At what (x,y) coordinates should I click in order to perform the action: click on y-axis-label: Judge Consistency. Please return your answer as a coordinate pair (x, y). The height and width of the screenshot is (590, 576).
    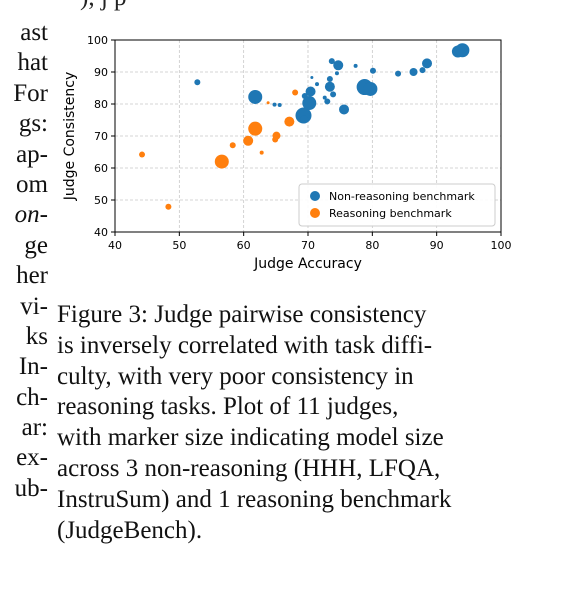
    Looking at the image, I should click on (70, 137).